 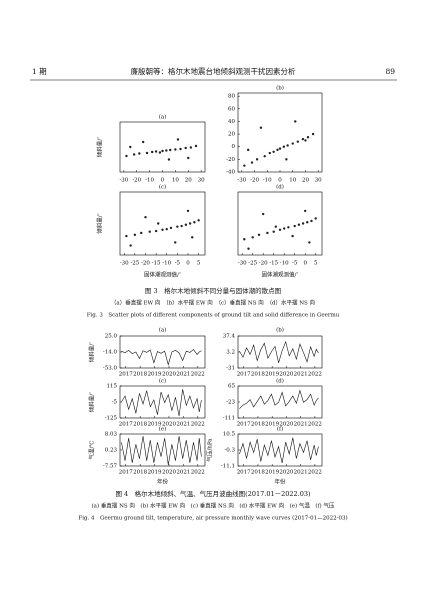 I want to click on x-tick-label: -20, so click(x=263, y=264).